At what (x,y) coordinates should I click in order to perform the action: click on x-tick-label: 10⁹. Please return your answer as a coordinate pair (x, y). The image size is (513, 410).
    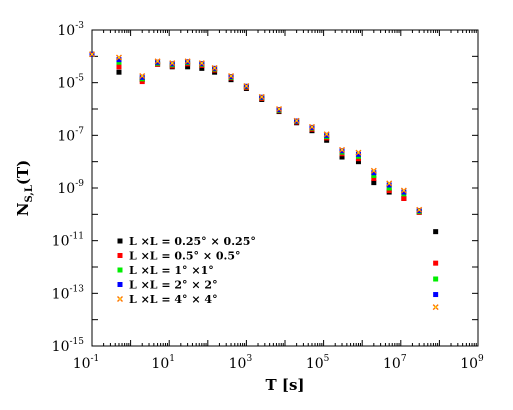
    Looking at the image, I should click on (472, 363).